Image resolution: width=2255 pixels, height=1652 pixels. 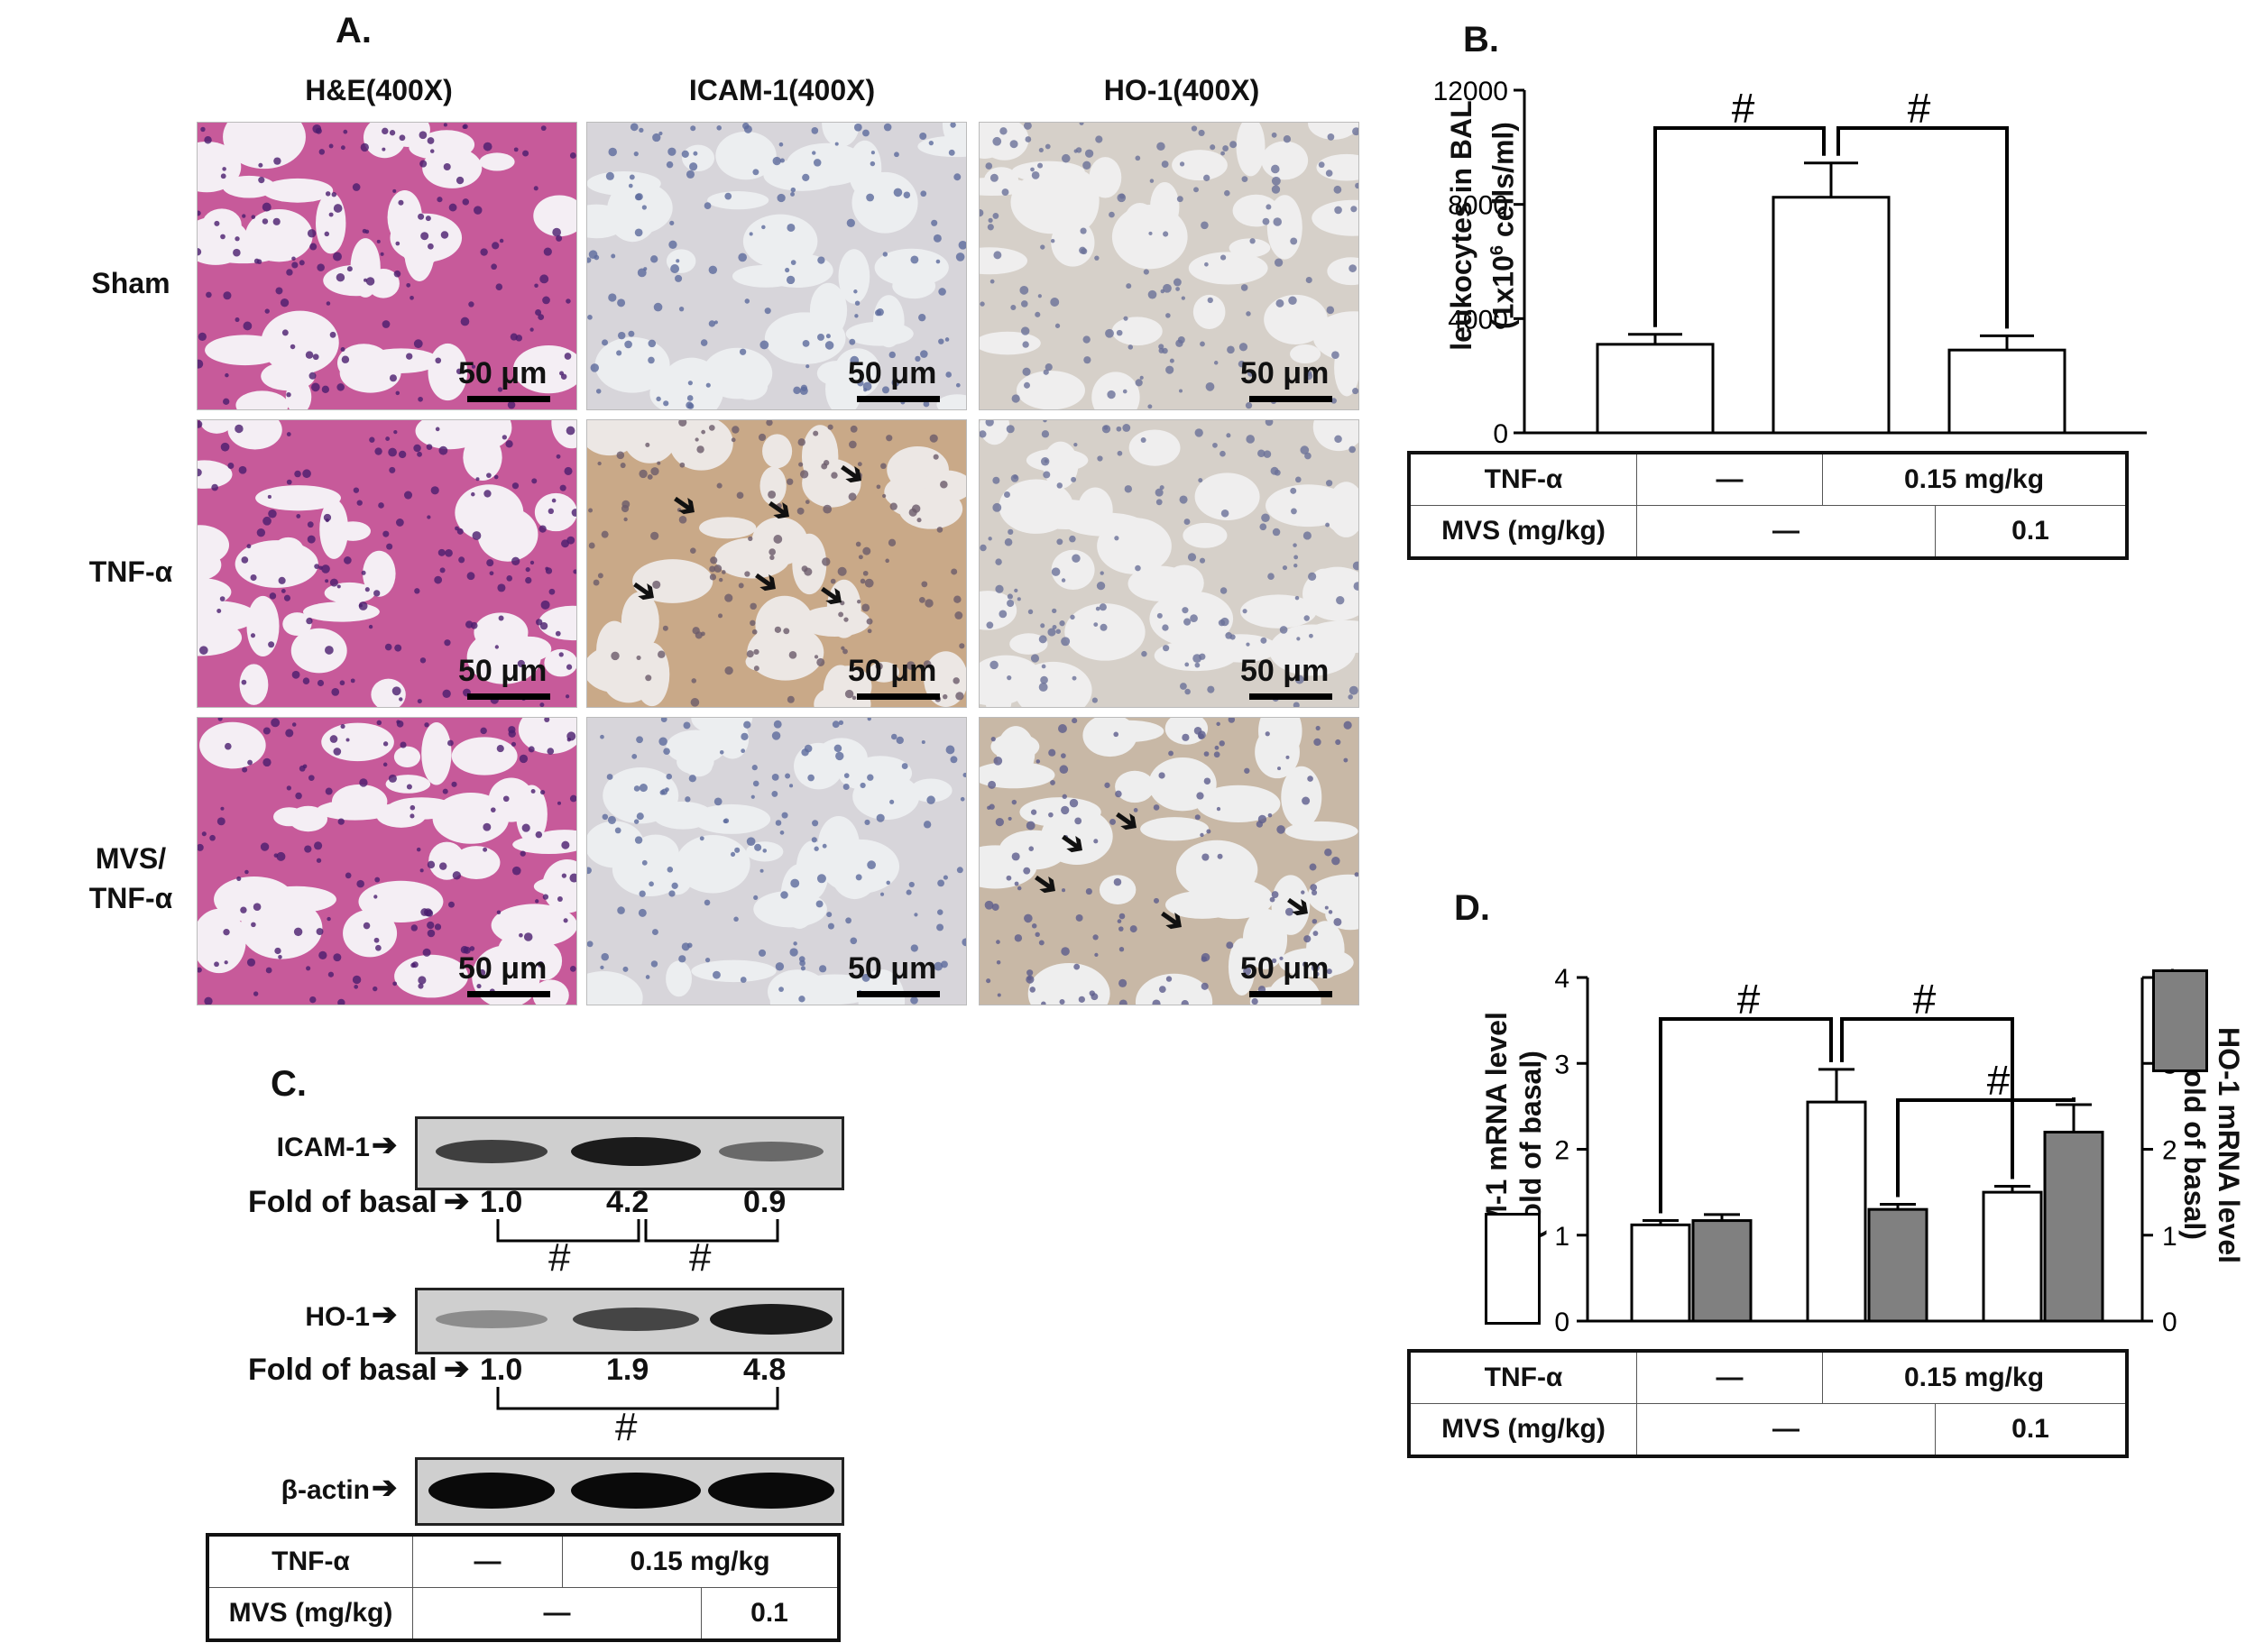 I want to click on ho-blot, so click(x=629, y=1321).